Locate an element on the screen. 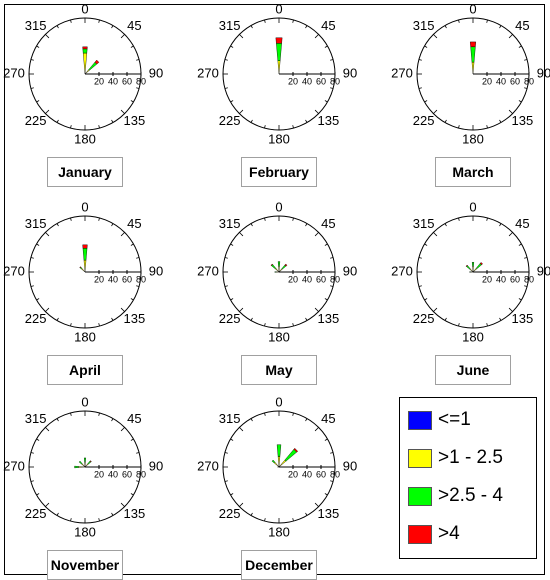  legend-swatch-blue is located at coordinates (420, 420).